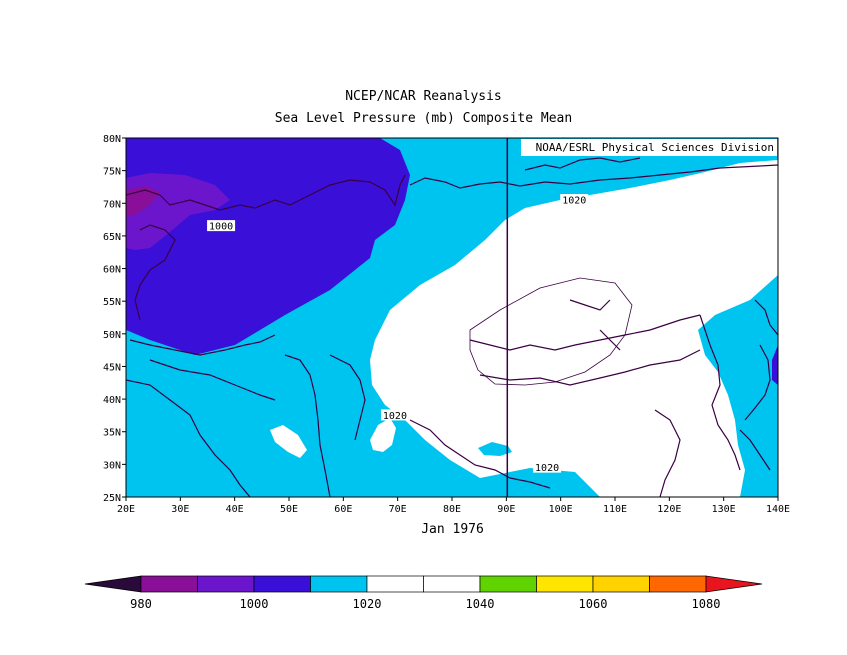  I want to click on colorbar-tick-label: 1040, so click(480, 604).